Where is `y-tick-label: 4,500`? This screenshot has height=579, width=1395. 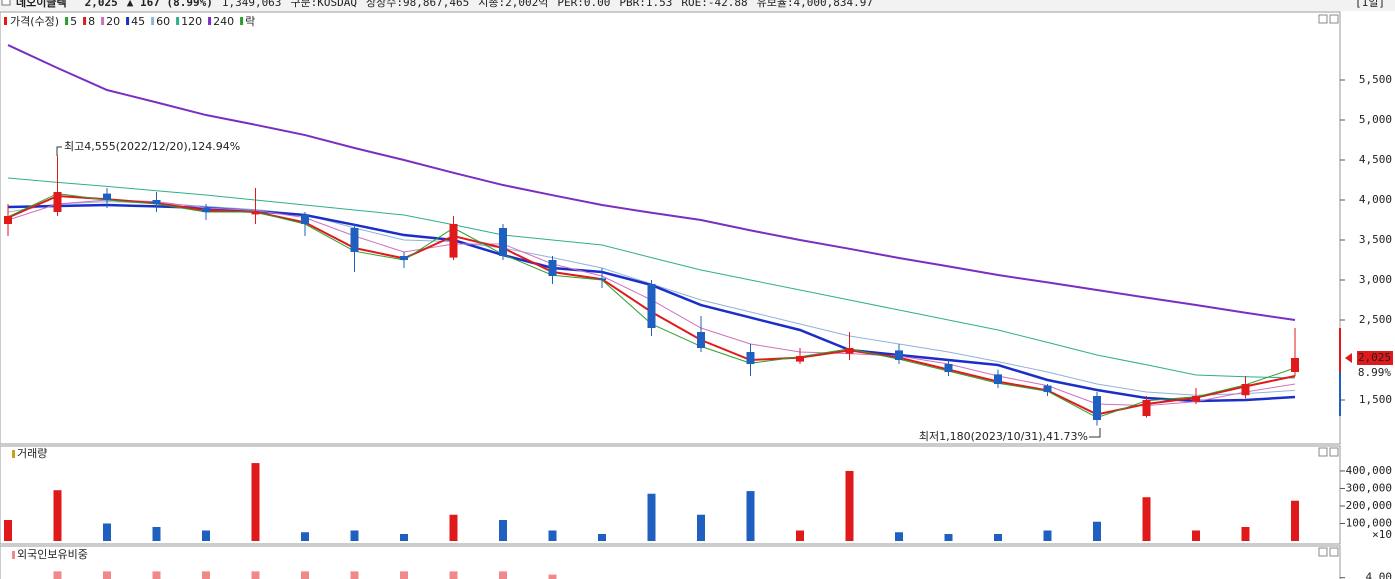
y-tick-label: 4,500 is located at coordinates (1375, 159).